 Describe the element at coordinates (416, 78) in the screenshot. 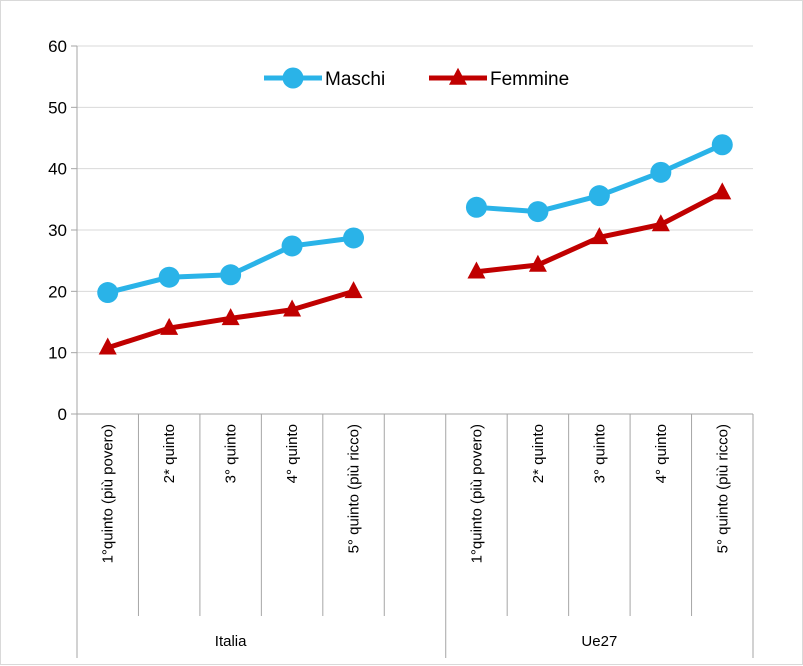

I see `legend: Maschi Femmine` at that location.